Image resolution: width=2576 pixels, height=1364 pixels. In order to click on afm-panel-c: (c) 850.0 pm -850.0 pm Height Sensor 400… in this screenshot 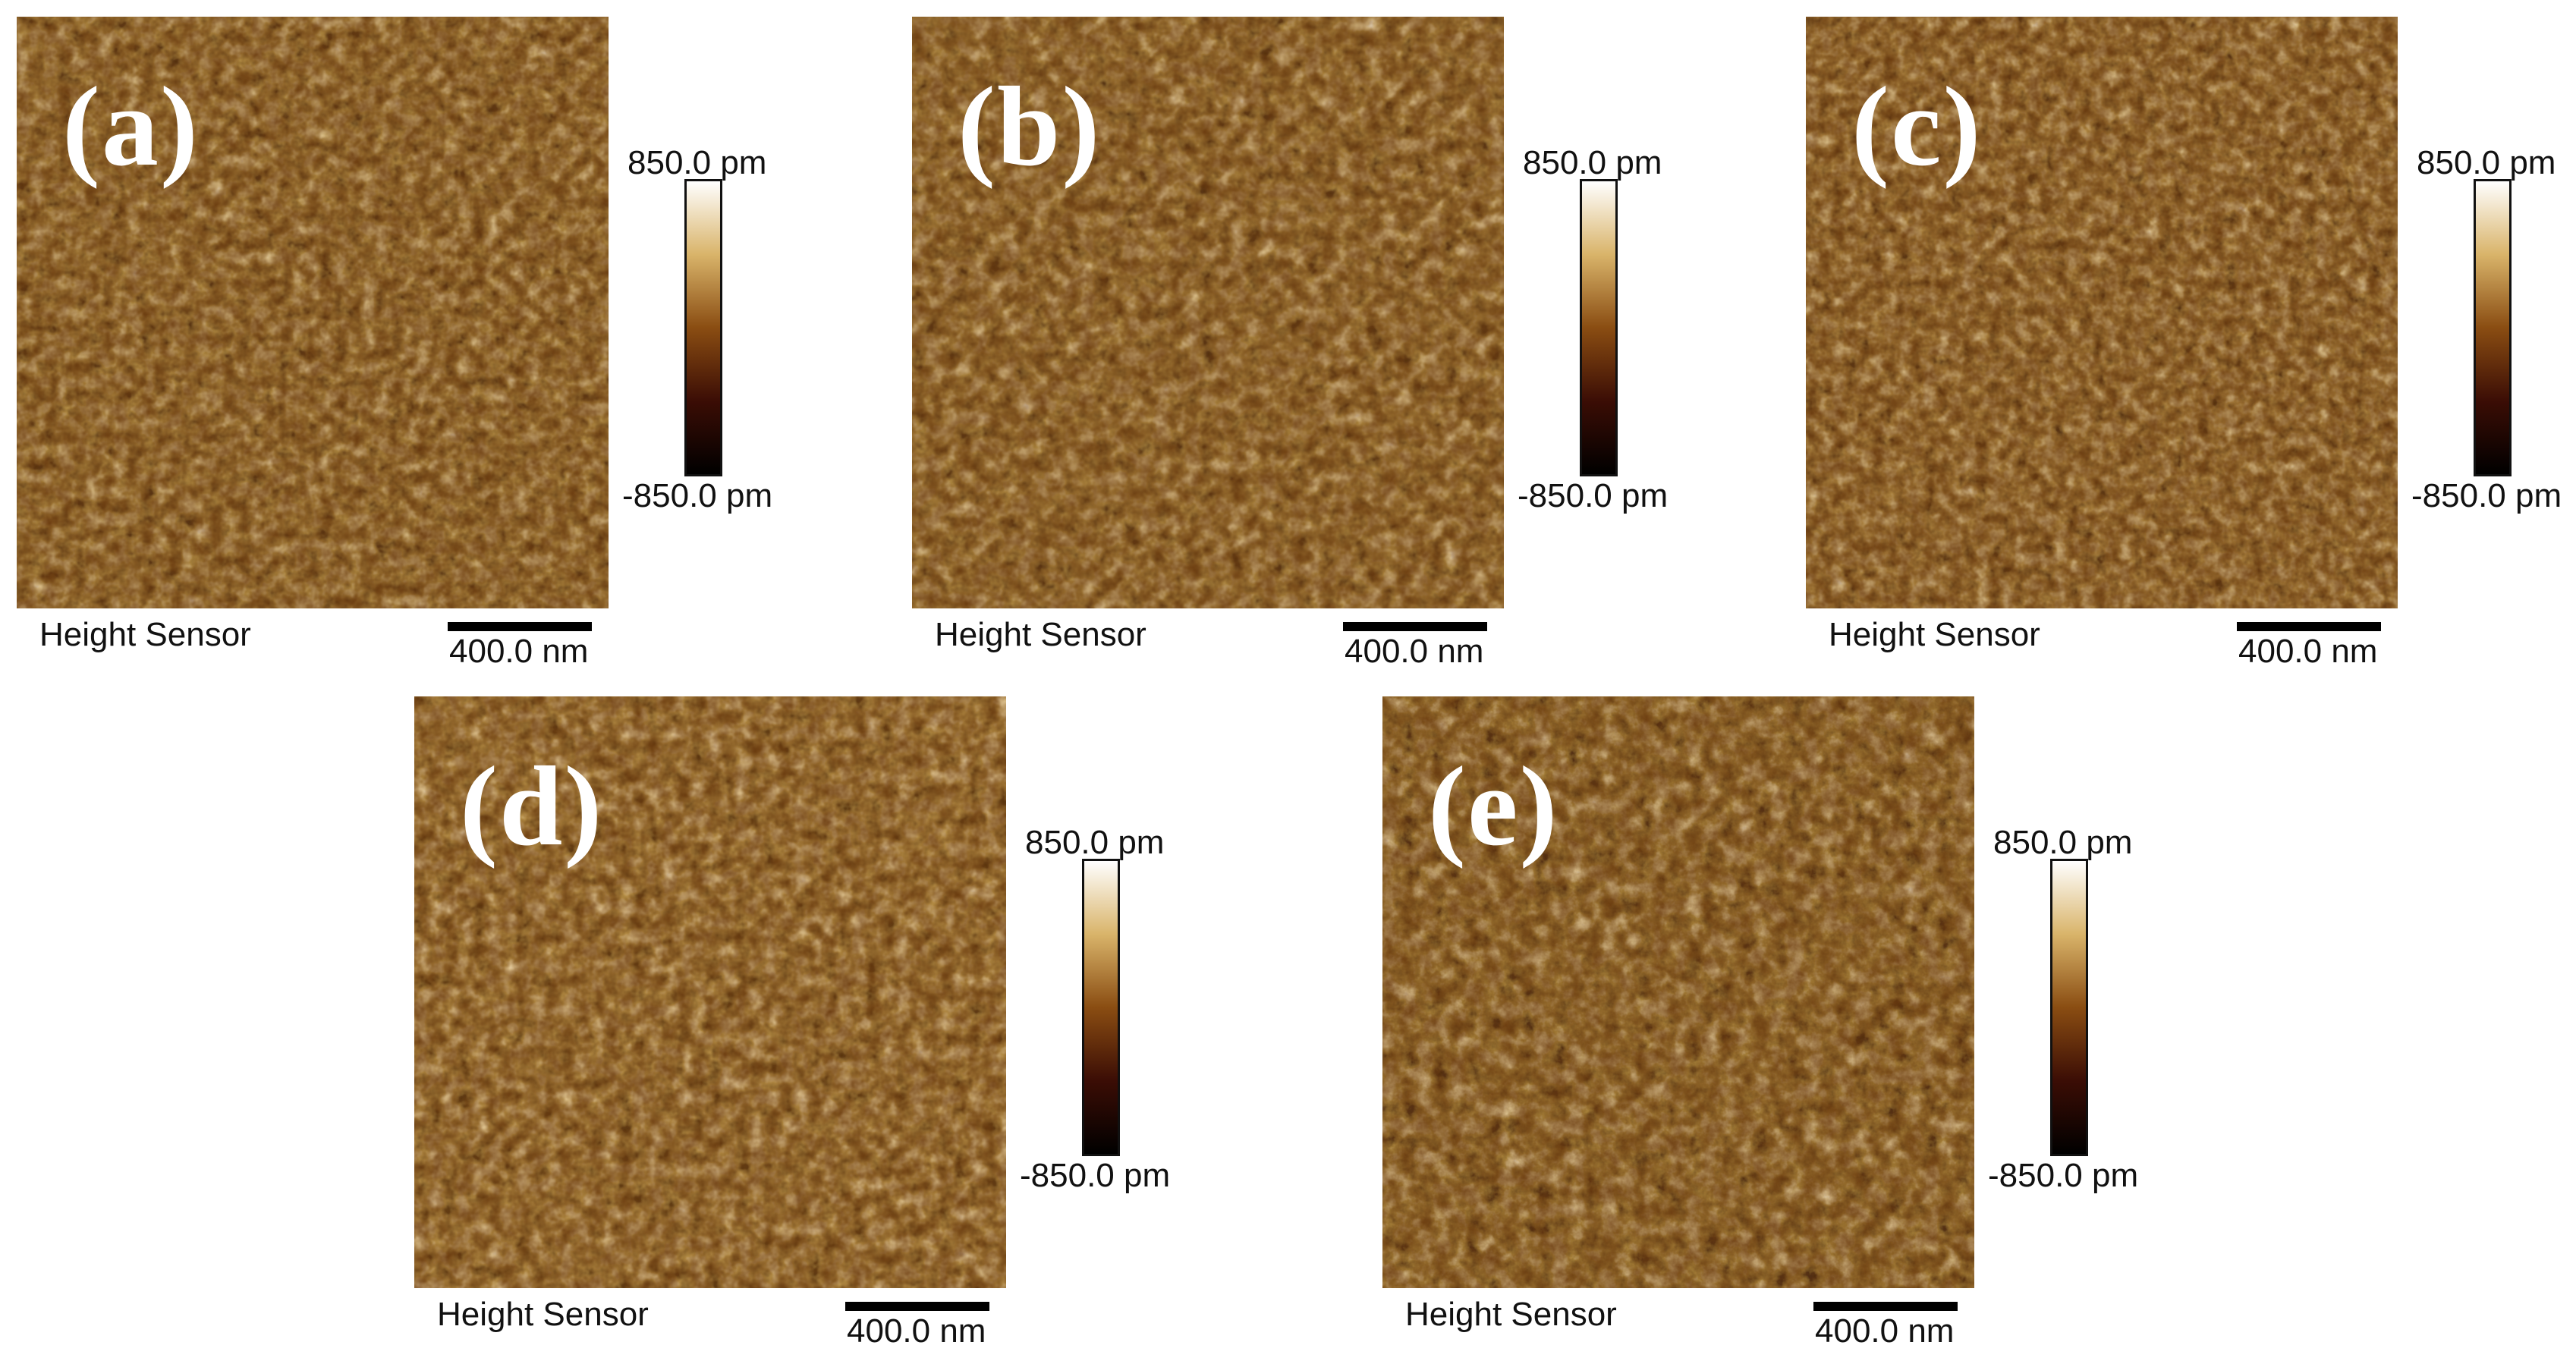, I will do `click(2191, 350)`.